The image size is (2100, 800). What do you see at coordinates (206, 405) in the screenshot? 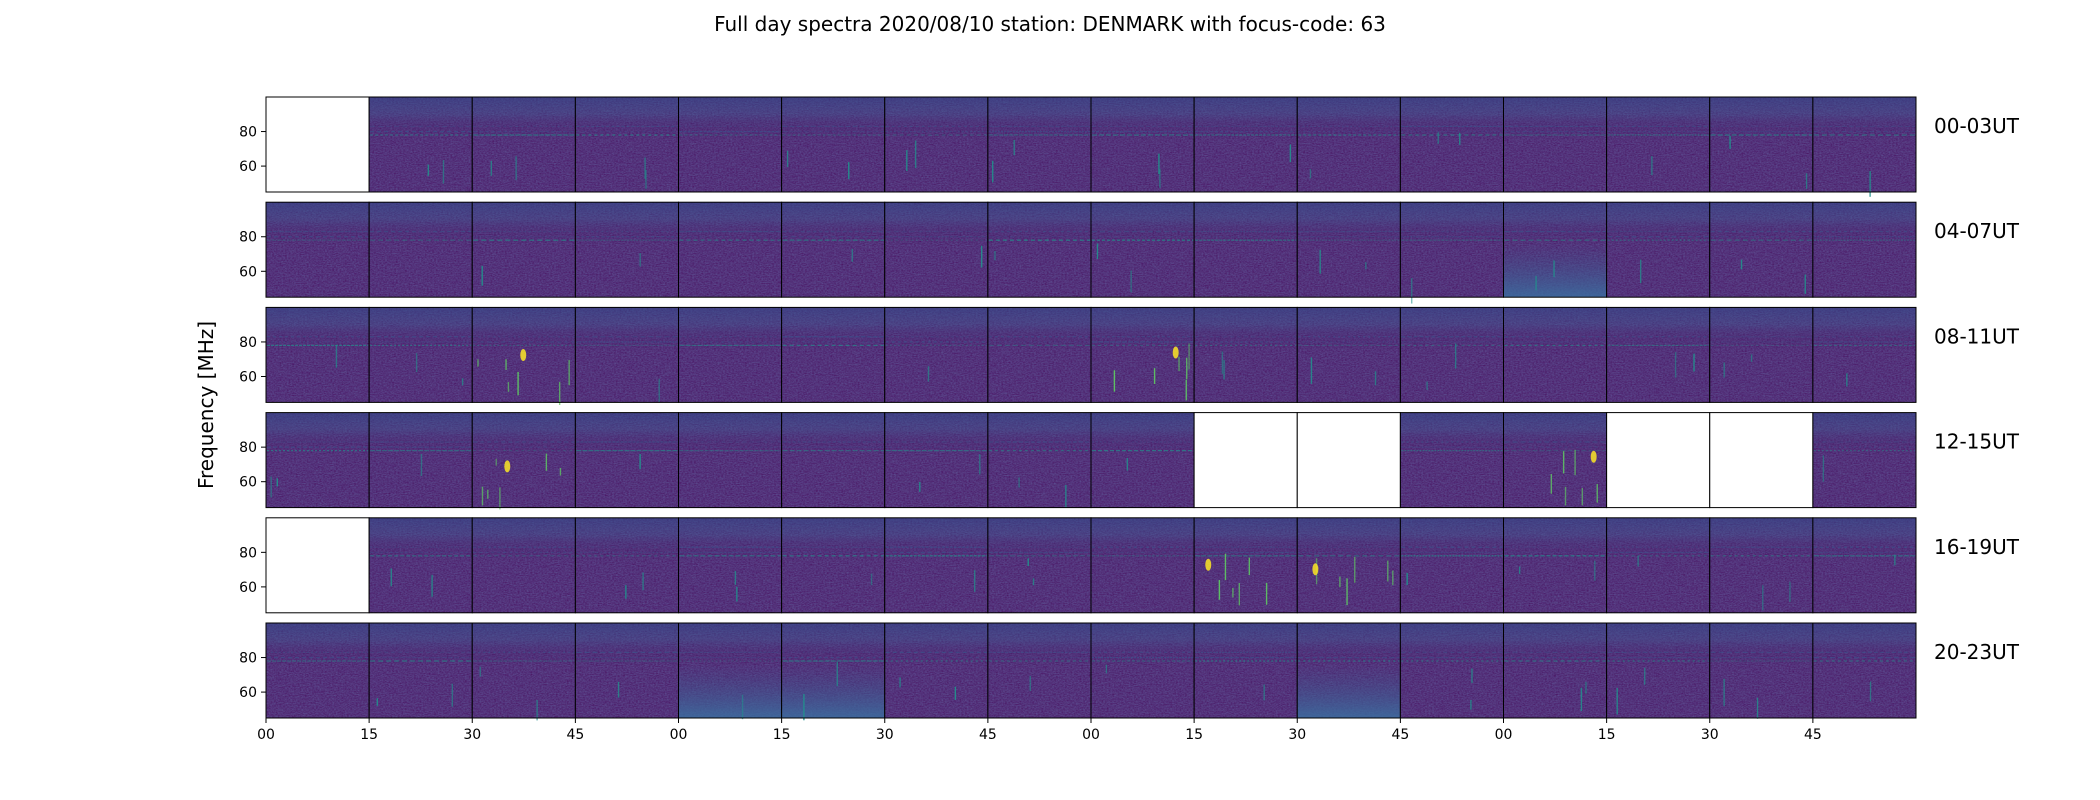
I see `y-axis-label-text: Frequency [MHz]` at bounding box center [206, 405].